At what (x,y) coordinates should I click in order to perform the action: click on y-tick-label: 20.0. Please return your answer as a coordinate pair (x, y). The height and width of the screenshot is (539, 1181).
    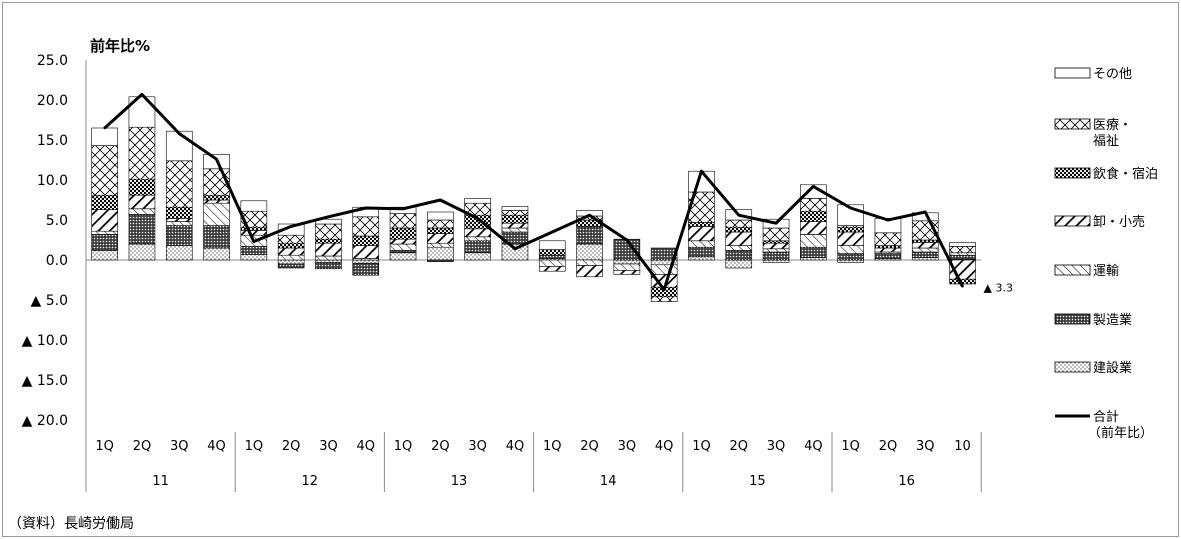
    Looking at the image, I should click on (52, 101).